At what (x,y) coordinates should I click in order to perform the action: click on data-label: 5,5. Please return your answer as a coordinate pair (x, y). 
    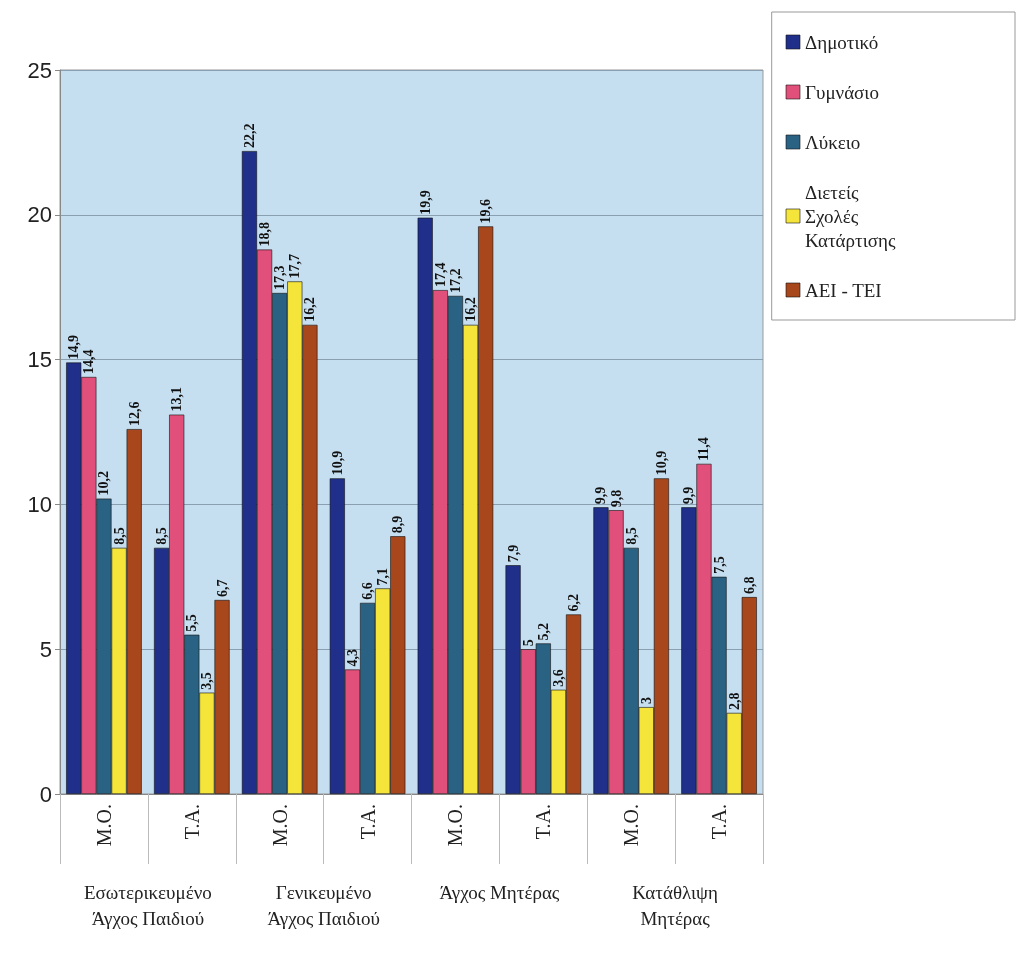
    Looking at the image, I should click on (192, 623).